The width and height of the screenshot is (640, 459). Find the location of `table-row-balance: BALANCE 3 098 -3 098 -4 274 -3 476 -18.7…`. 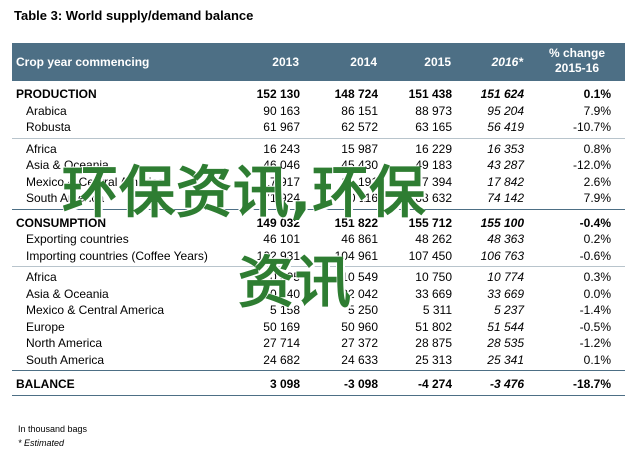

table-row-balance: BALANCE 3 098 -3 098 -4 274 -3 476 -18.7… is located at coordinates (318, 384).